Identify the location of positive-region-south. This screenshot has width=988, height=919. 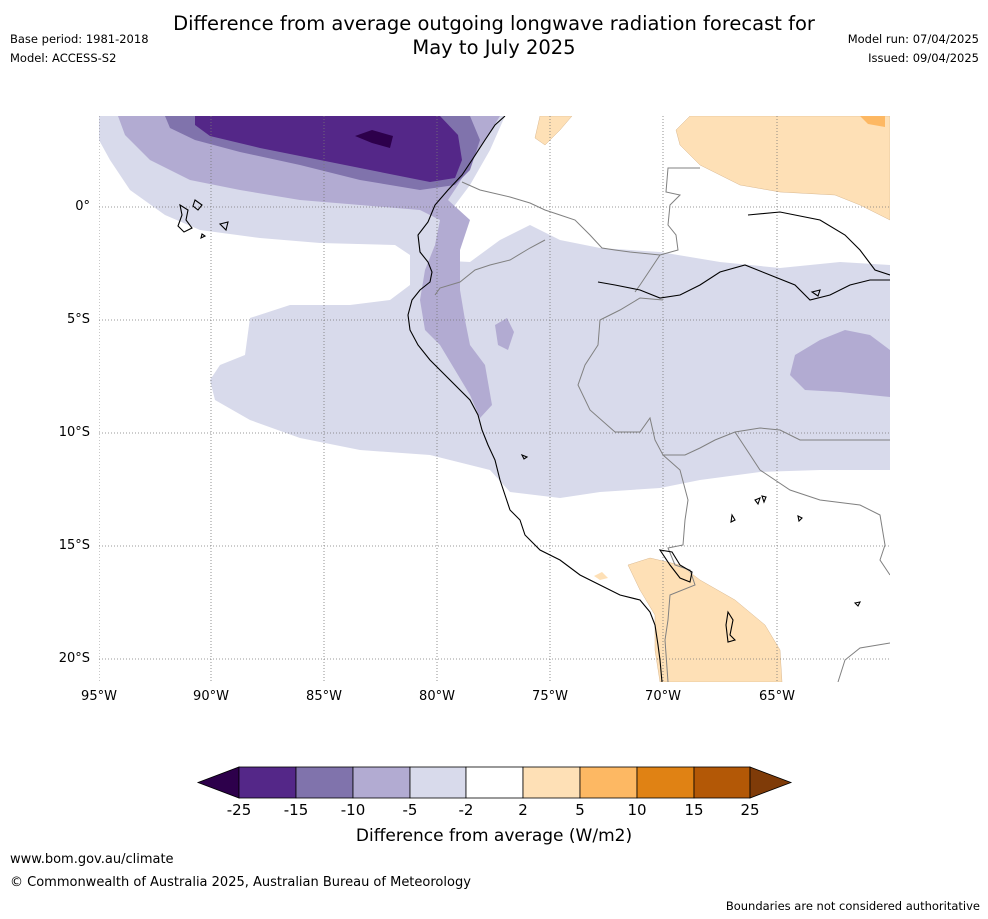
(705, 619).